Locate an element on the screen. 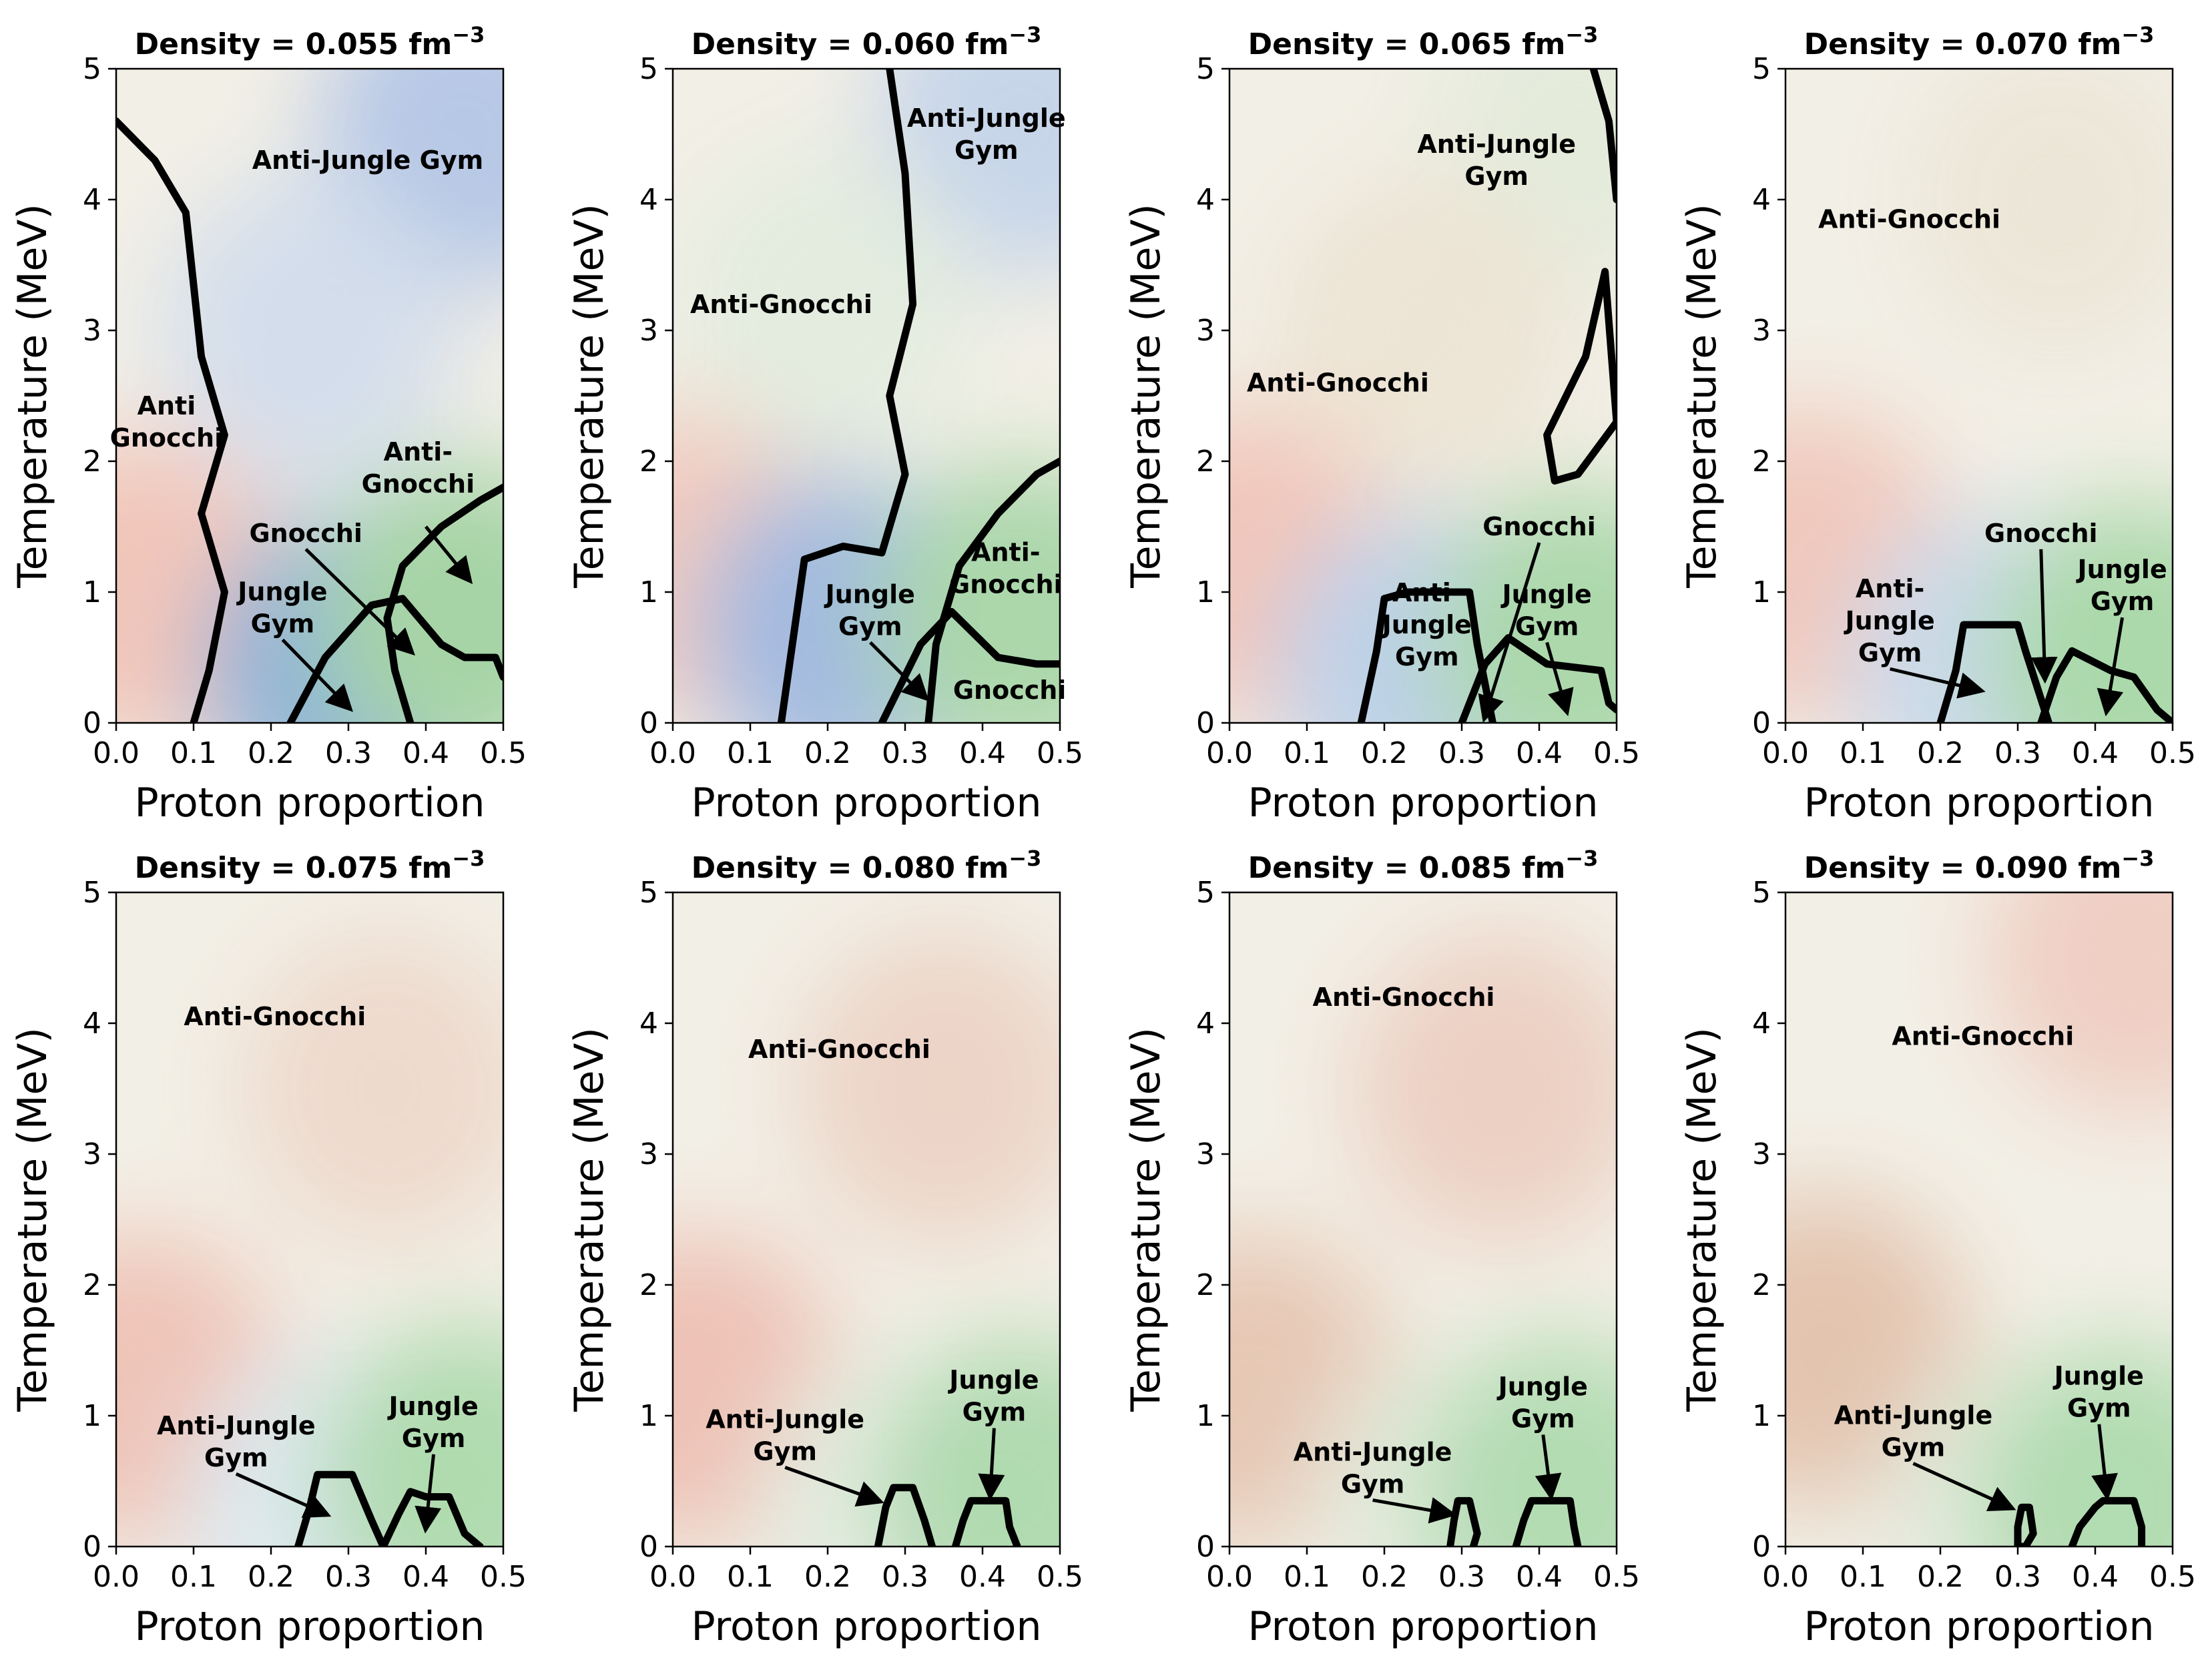 Image resolution: width=2212 pixels, height=1656 pixels. panel-title: Density = 0.080 fm−3 is located at coordinates (867, 866).